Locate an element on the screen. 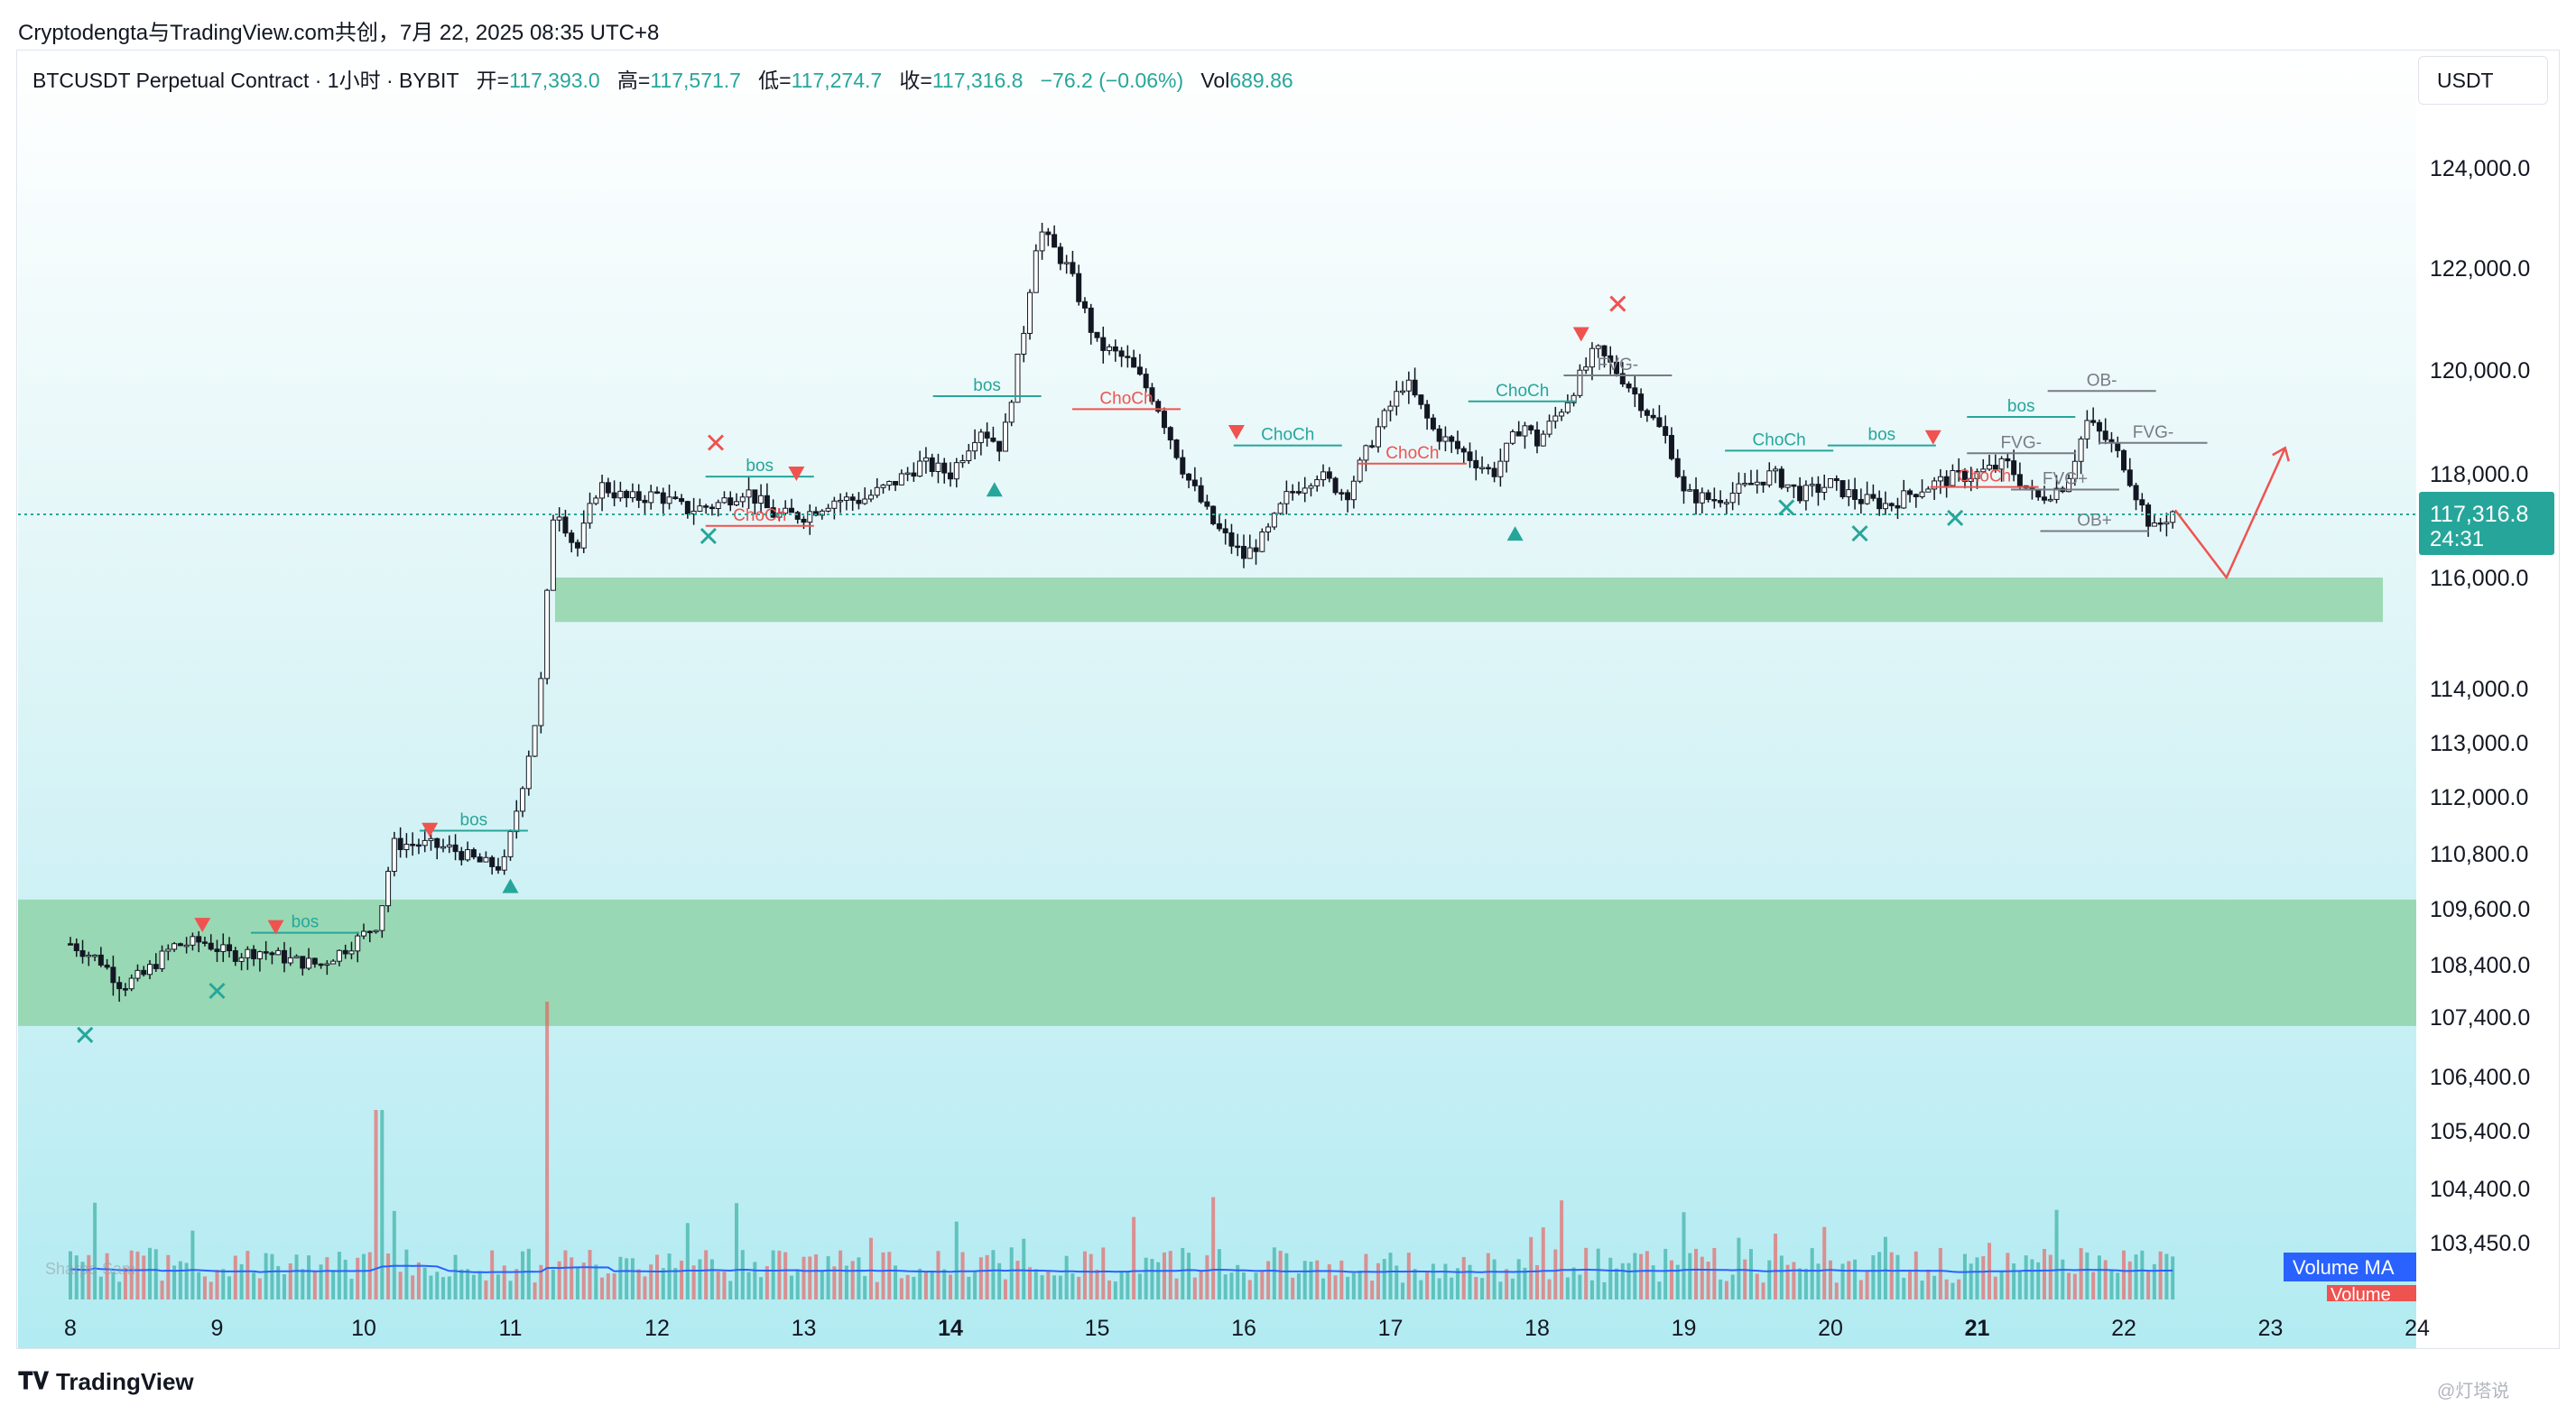 The image size is (2576, 1415). y-tick-label: 116,000.0 is located at coordinates (2479, 578).